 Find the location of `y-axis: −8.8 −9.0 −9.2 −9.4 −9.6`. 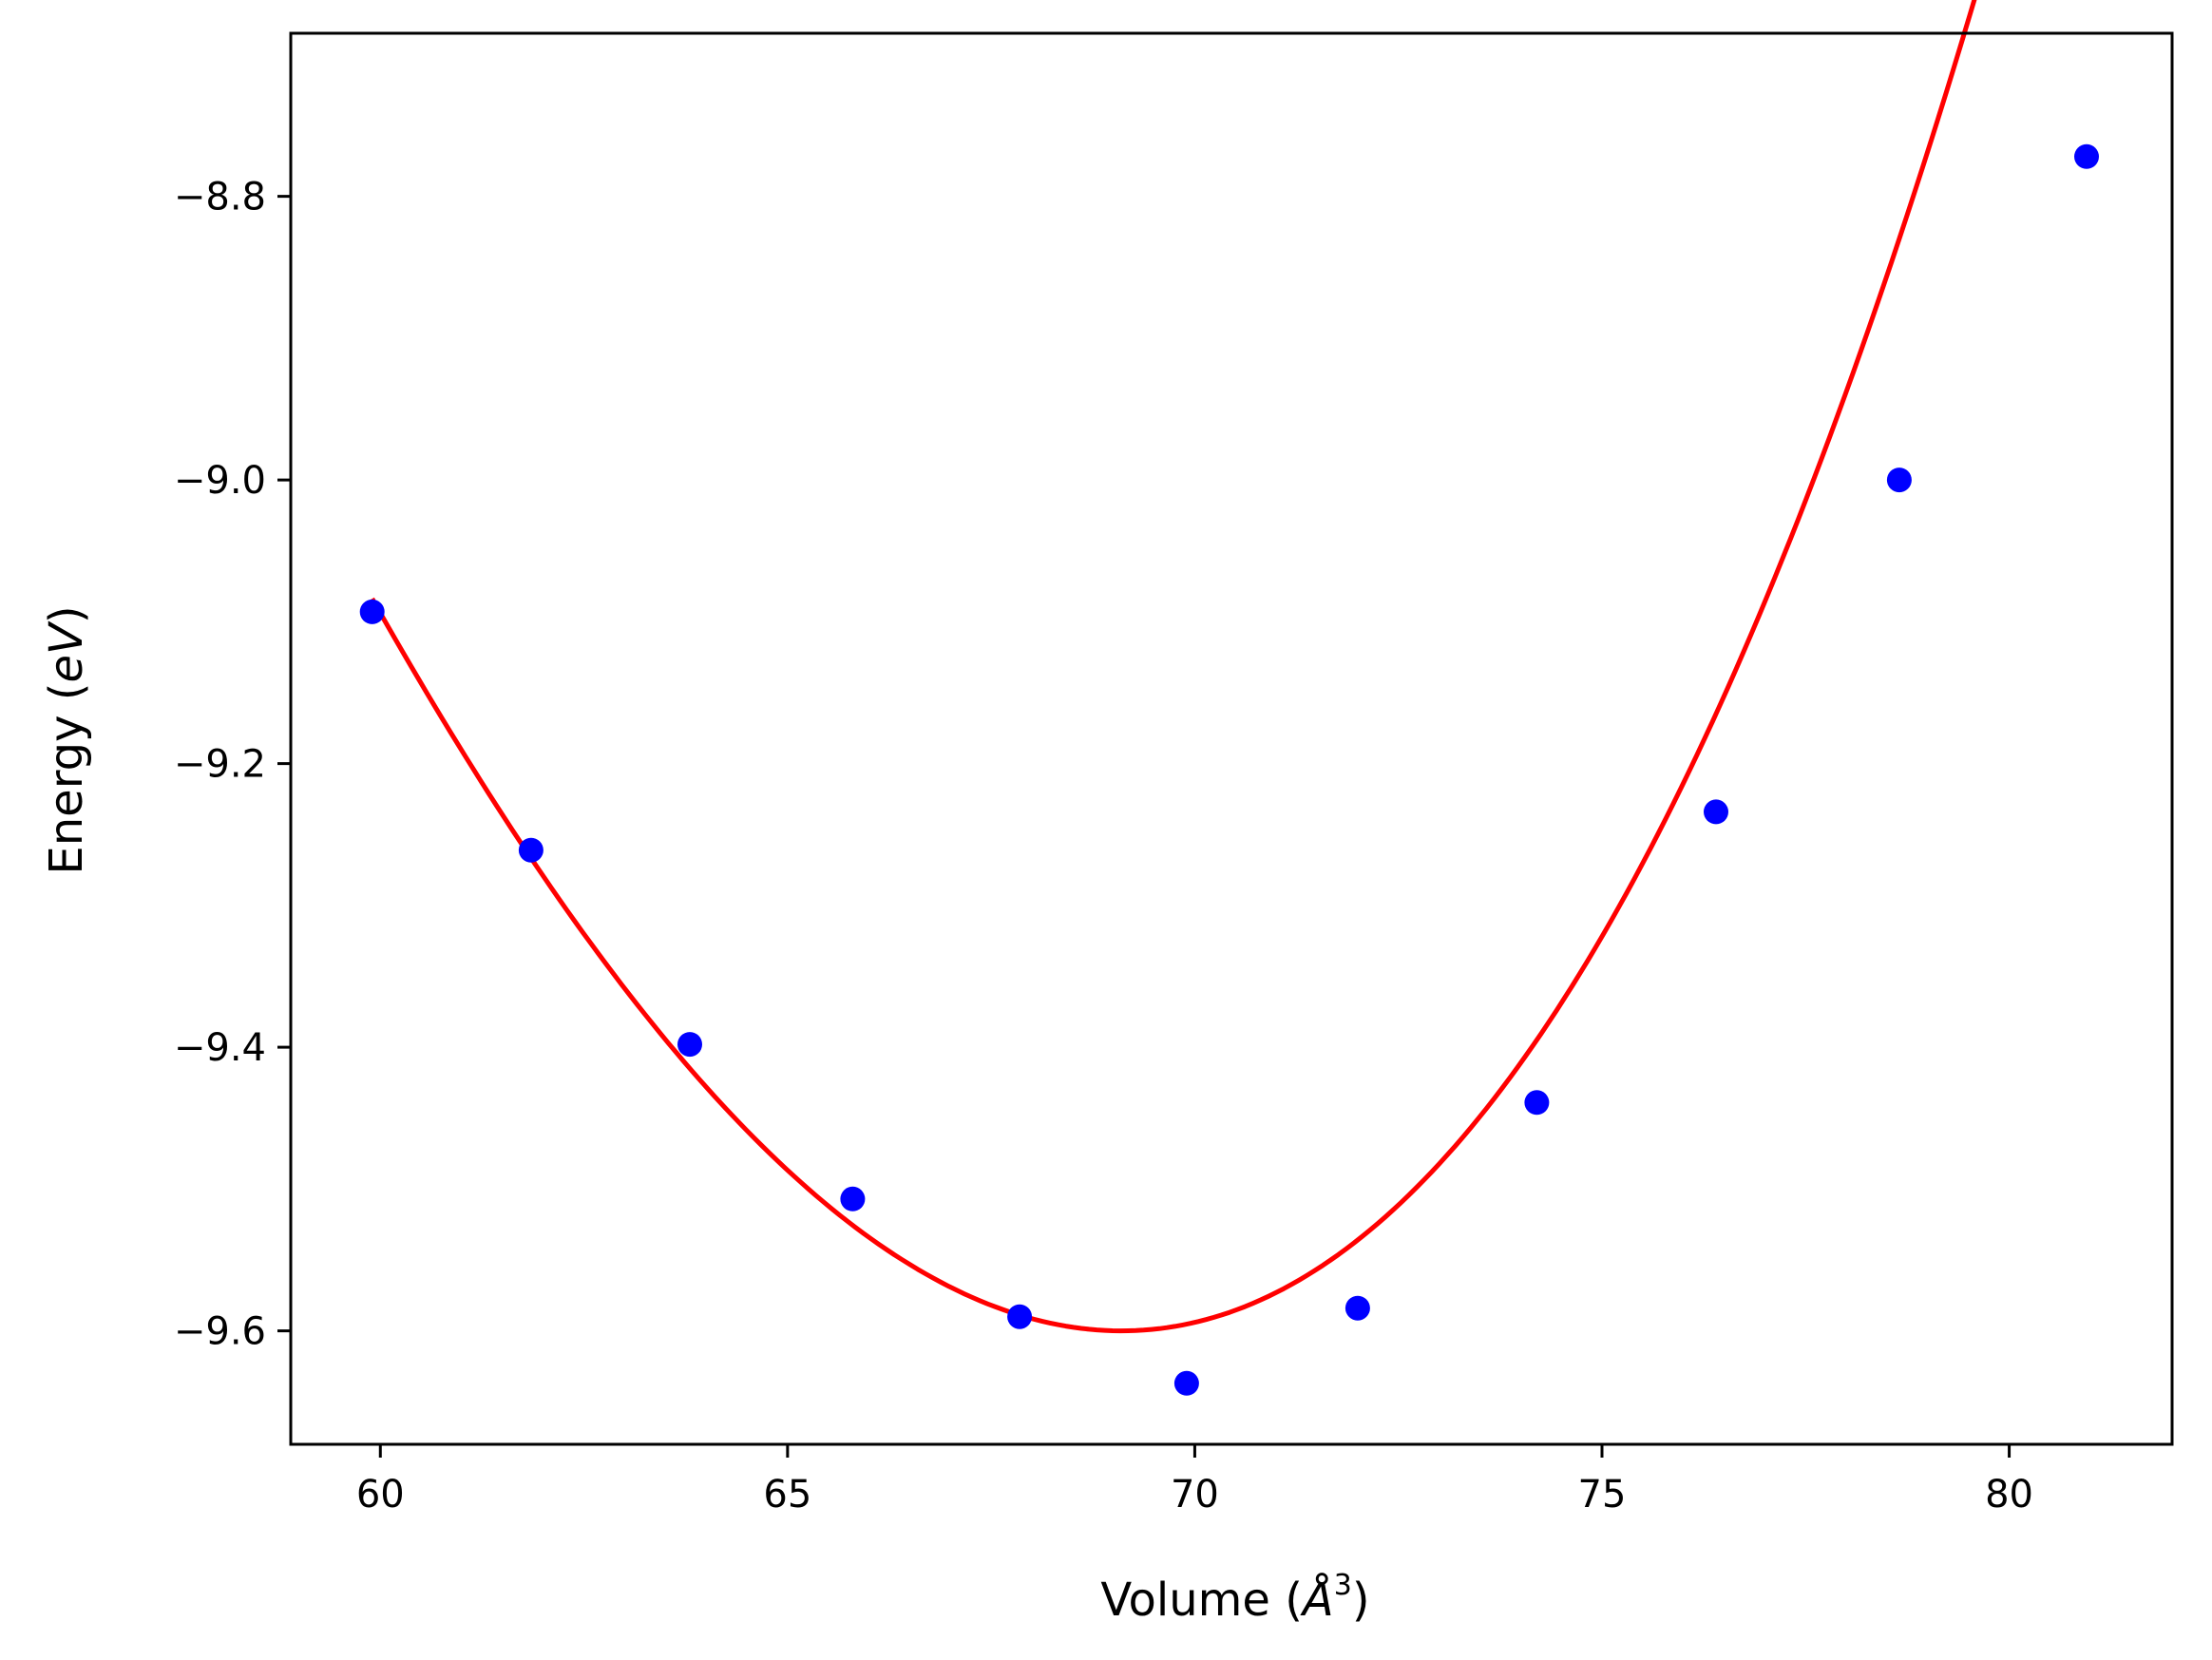

y-axis: −8.8 −9.0 −9.2 −9.4 −9.6 is located at coordinates (232, 765).